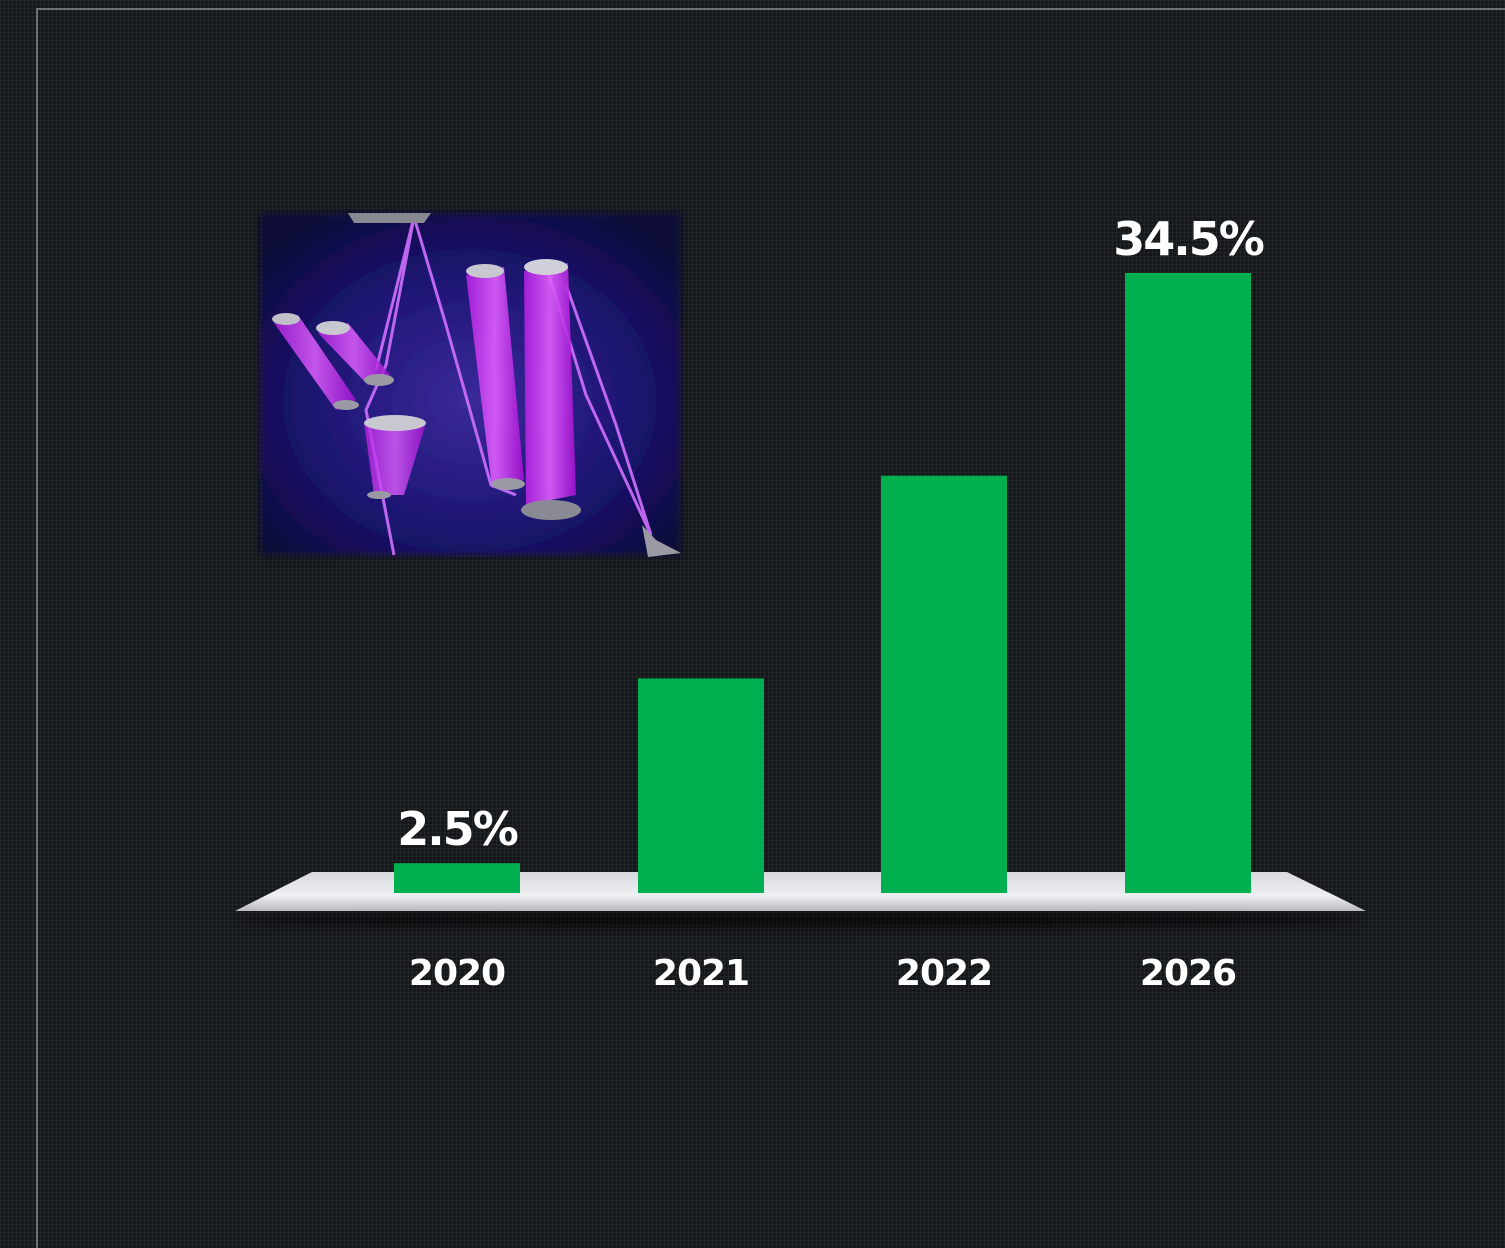 The height and width of the screenshot is (1248, 1505). I want to click on x-tick-label-2020: 2020, so click(457, 973).